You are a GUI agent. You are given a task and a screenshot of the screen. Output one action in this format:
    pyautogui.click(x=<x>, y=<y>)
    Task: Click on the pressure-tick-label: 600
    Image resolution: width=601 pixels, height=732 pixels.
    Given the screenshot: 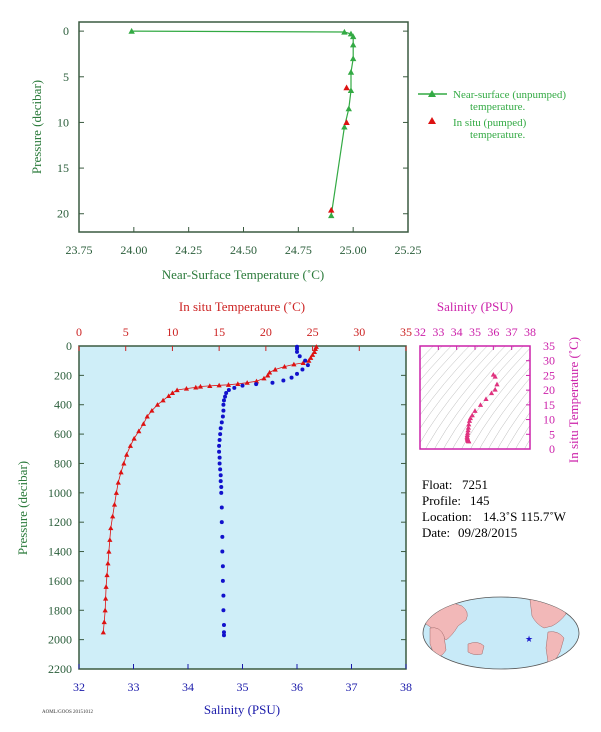 What is the action you would take?
    pyautogui.click(x=63, y=434)
    